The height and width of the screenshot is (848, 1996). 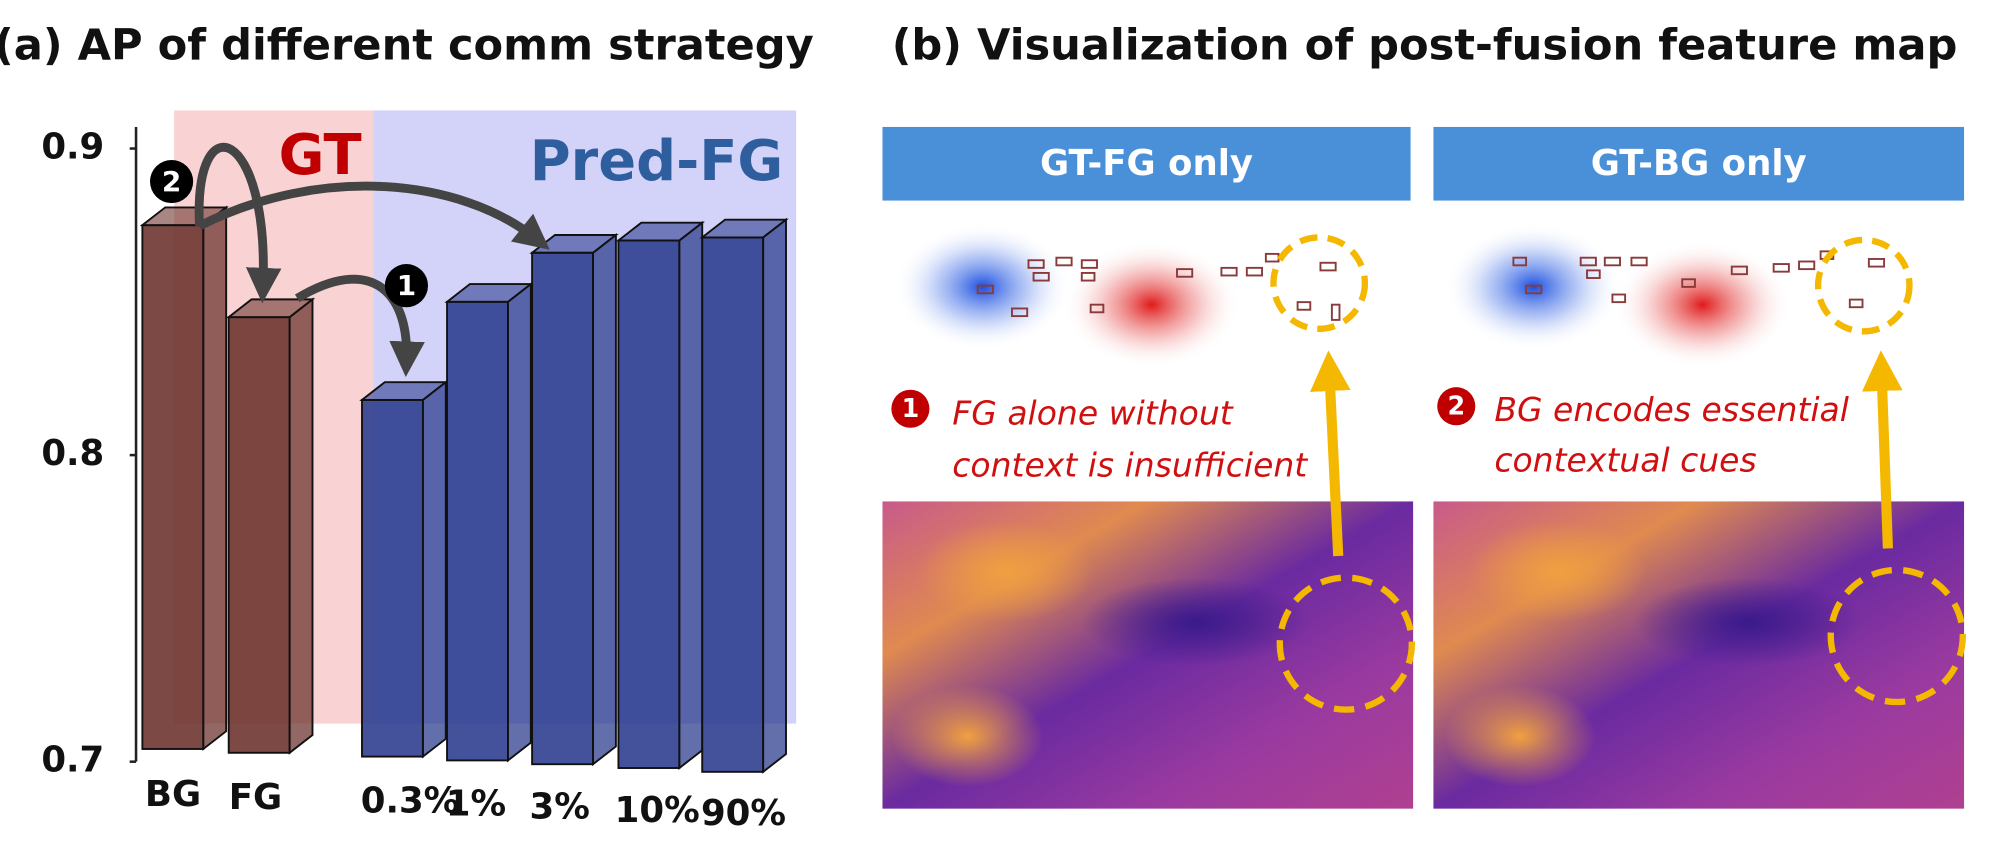 What do you see at coordinates (72, 147) in the screenshot?
I see `y-tick-label: 0.9` at bounding box center [72, 147].